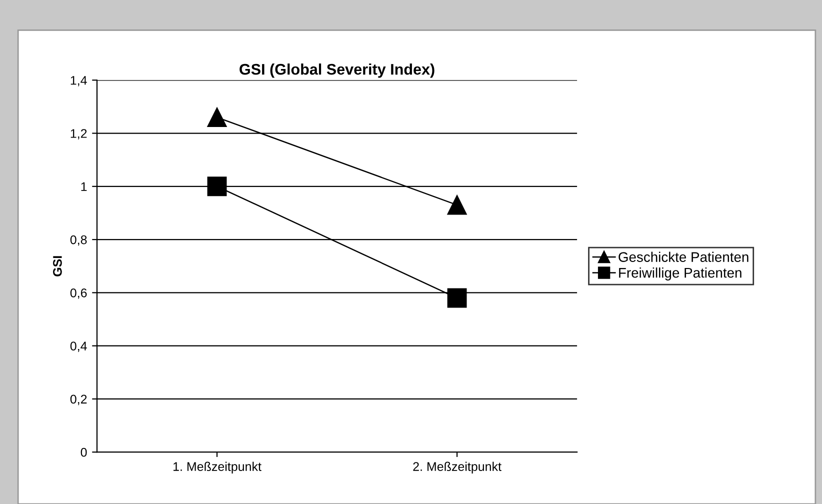  What do you see at coordinates (337, 71) in the screenshot?
I see `chart-title: GSI (Global Severity Index)` at bounding box center [337, 71].